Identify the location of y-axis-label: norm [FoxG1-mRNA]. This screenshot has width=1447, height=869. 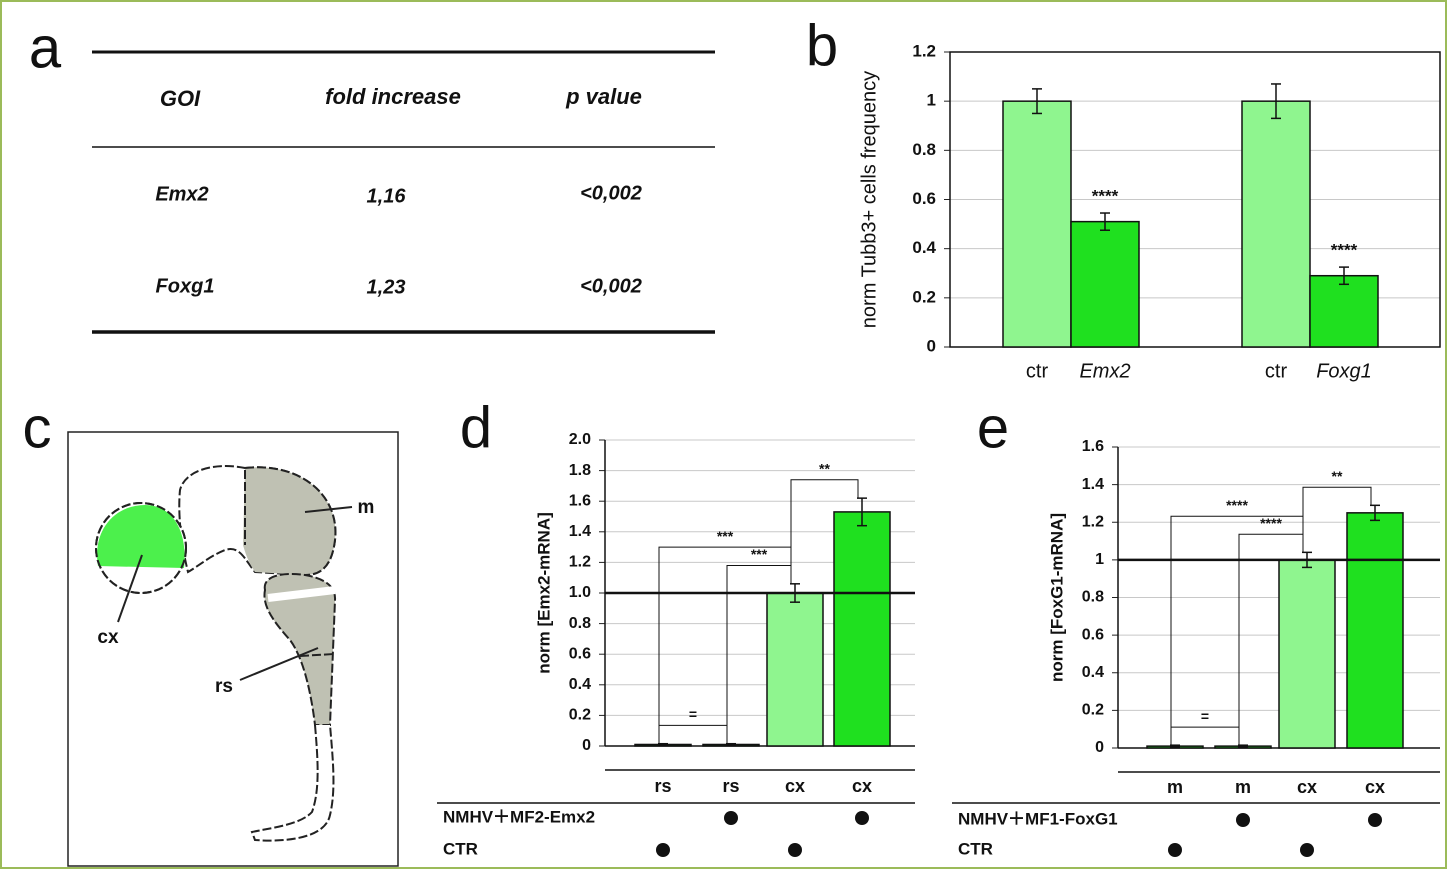
(1056, 597).